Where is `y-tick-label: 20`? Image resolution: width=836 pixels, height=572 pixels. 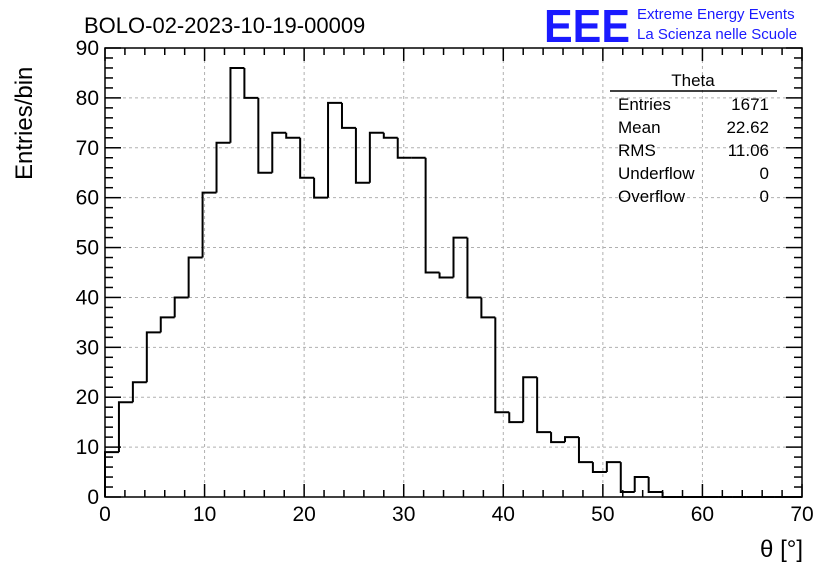
y-tick-label: 20 is located at coordinates (87, 397).